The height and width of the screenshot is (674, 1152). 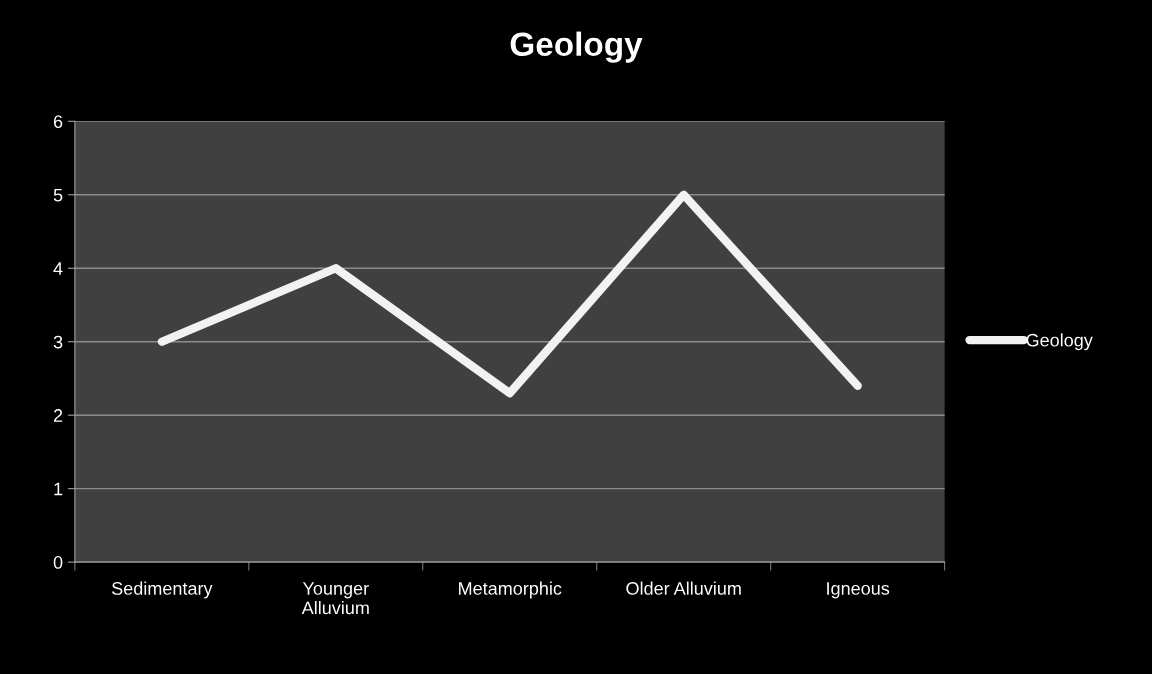 What do you see at coordinates (858, 590) in the screenshot?
I see `x-tick-label: Igneous` at bounding box center [858, 590].